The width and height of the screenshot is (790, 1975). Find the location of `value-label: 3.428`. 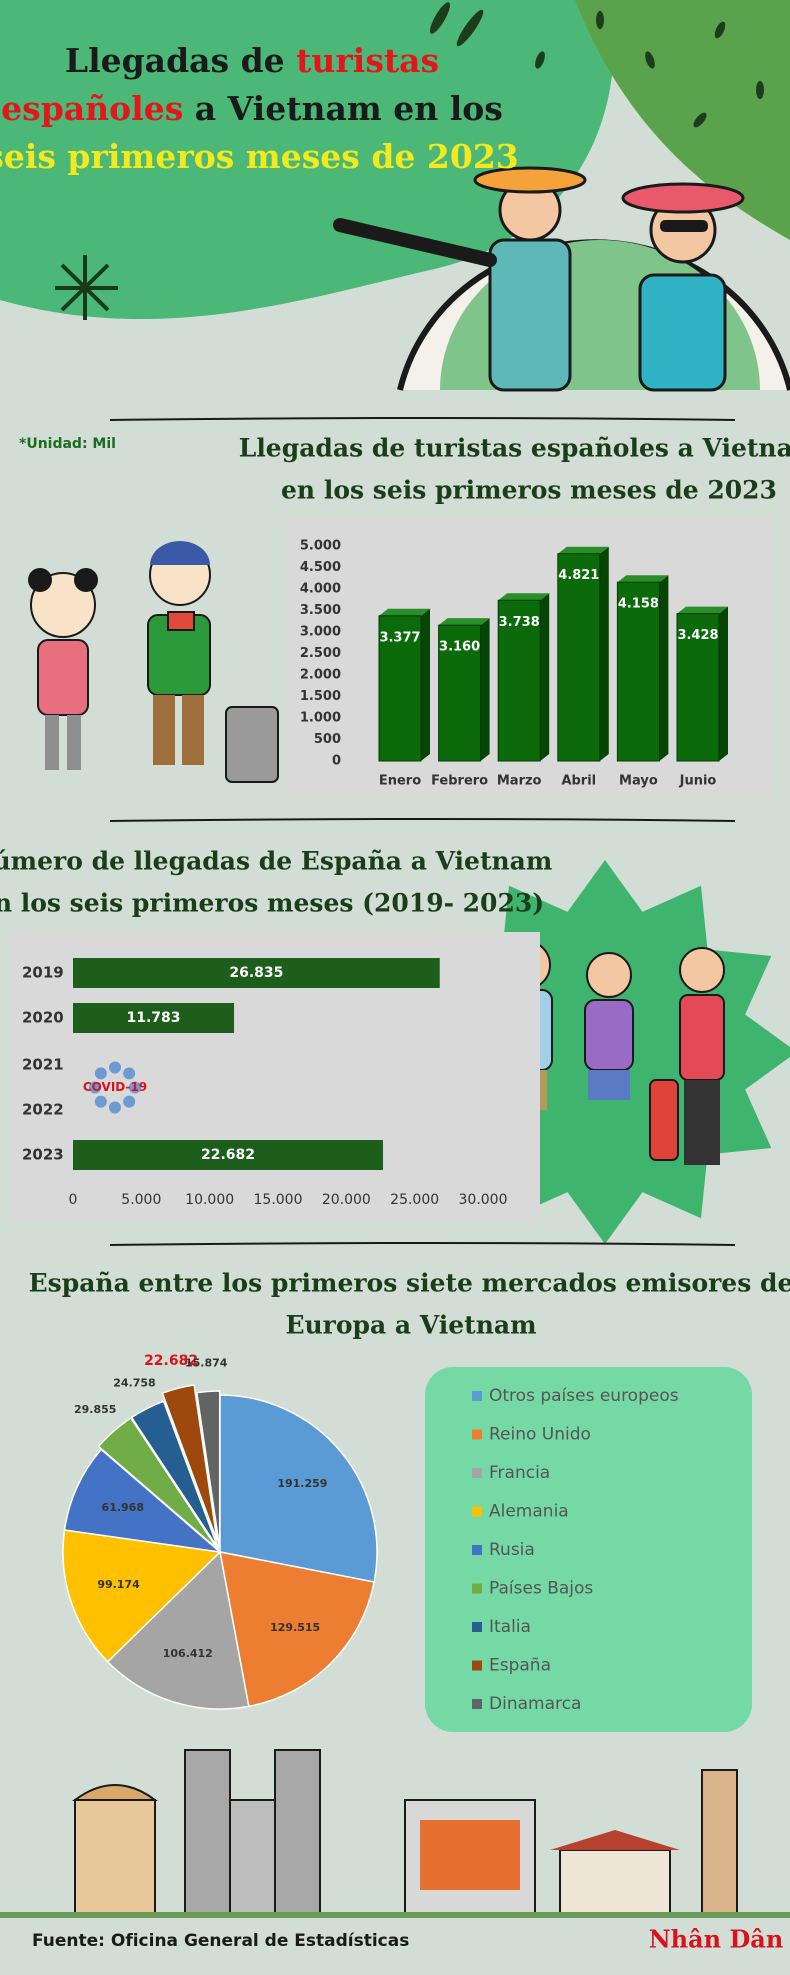

value-label: 3.428 is located at coordinates (697, 635).